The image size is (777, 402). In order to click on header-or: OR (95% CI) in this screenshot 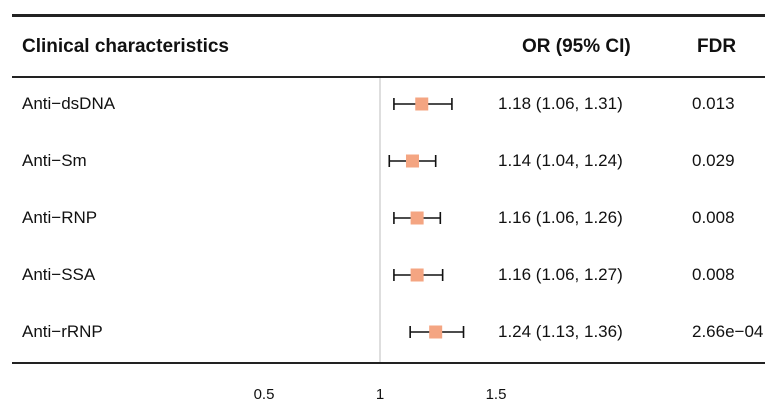, I will do `click(576, 46)`.